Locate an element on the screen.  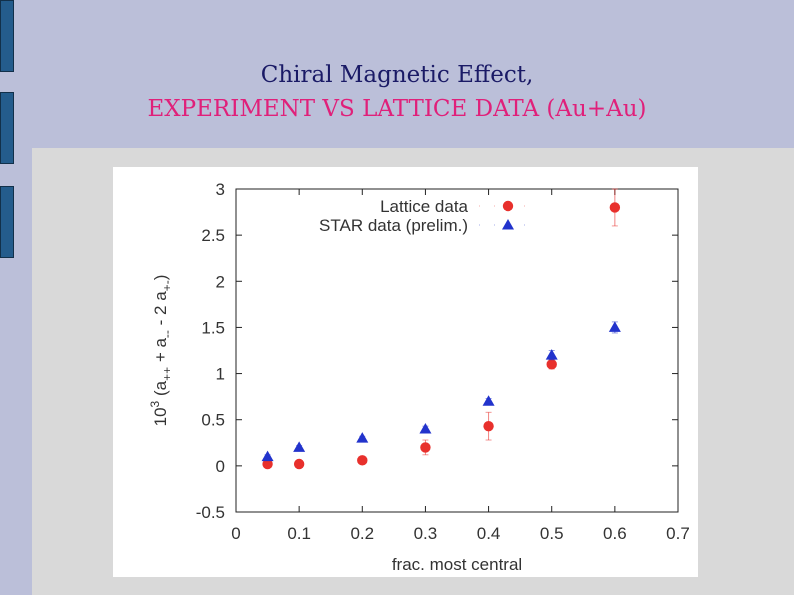
data-point-s1-p5 is located at coordinates (551, 354).